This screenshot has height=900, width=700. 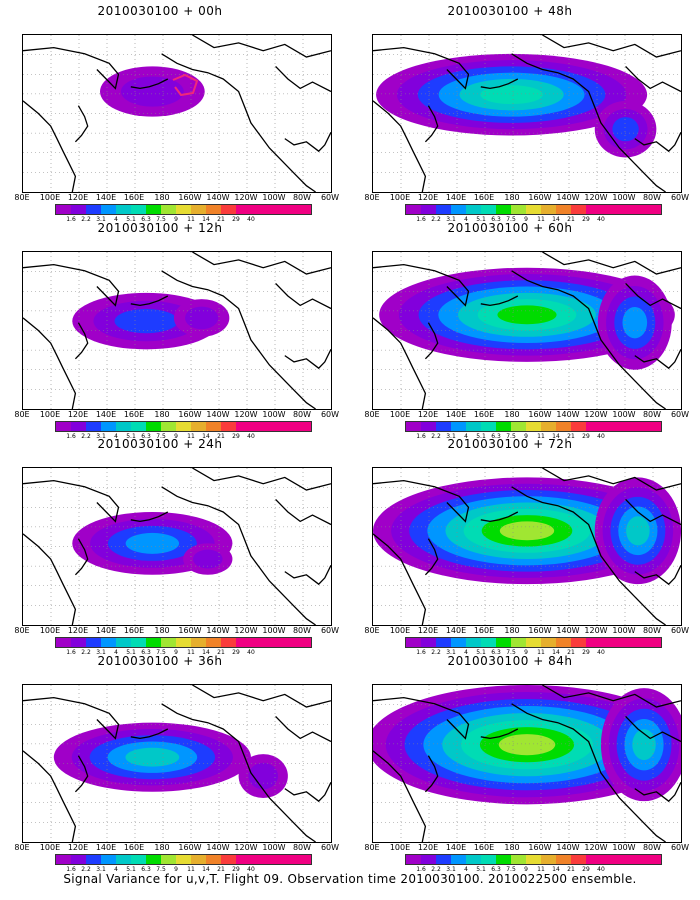 I want to click on colorbar-label: 5.1, so click(x=131, y=869).